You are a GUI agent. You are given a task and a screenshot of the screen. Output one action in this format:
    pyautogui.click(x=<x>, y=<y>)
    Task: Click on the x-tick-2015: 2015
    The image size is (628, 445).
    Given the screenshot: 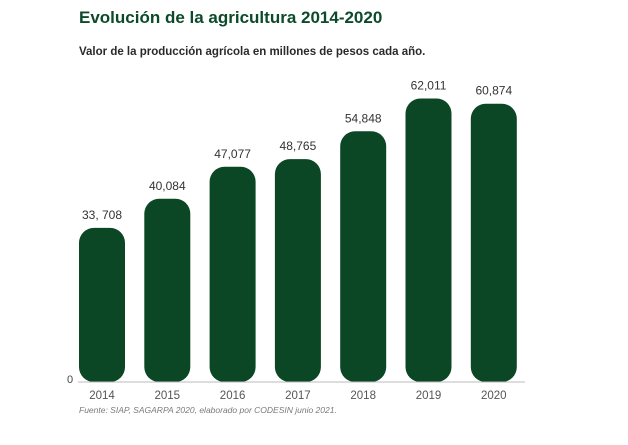 What is the action you would take?
    pyautogui.click(x=168, y=396)
    